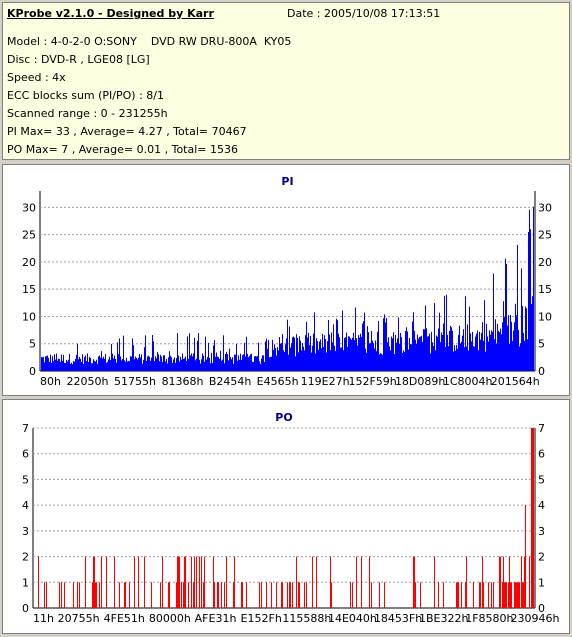 This screenshot has width=572, height=637. What do you see at coordinates (29, 207) in the screenshot?
I see `y-tick-label-left: 30` at bounding box center [29, 207].